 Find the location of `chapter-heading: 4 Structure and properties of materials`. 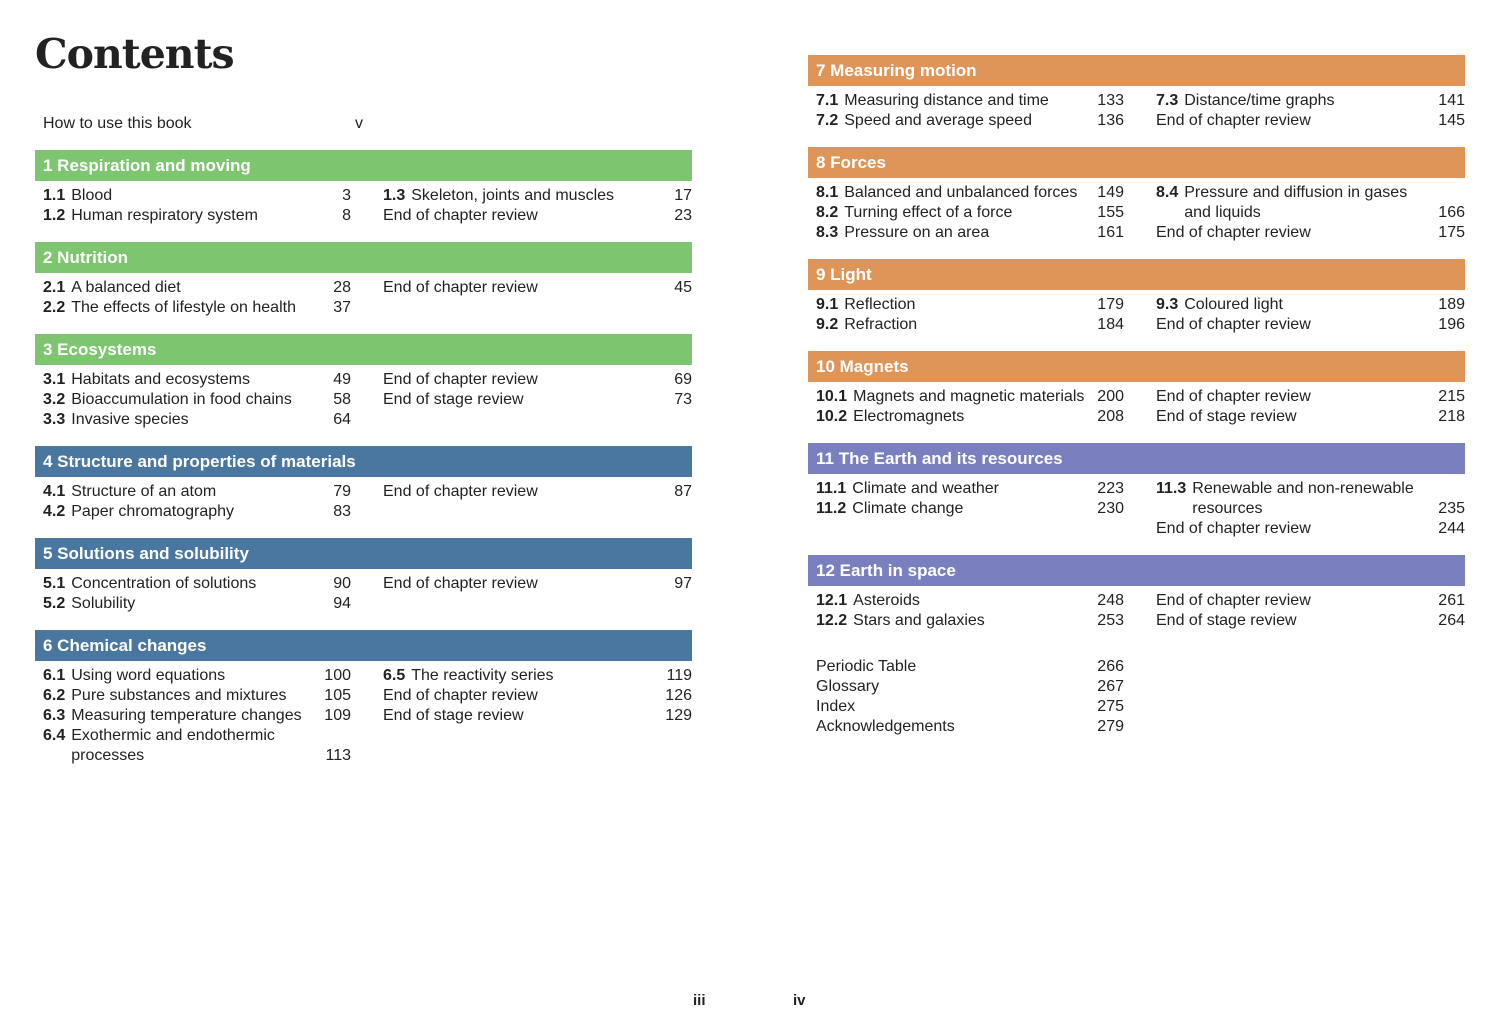

chapter-heading: 4 Structure and properties of materials is located at coordinates (363, 461).